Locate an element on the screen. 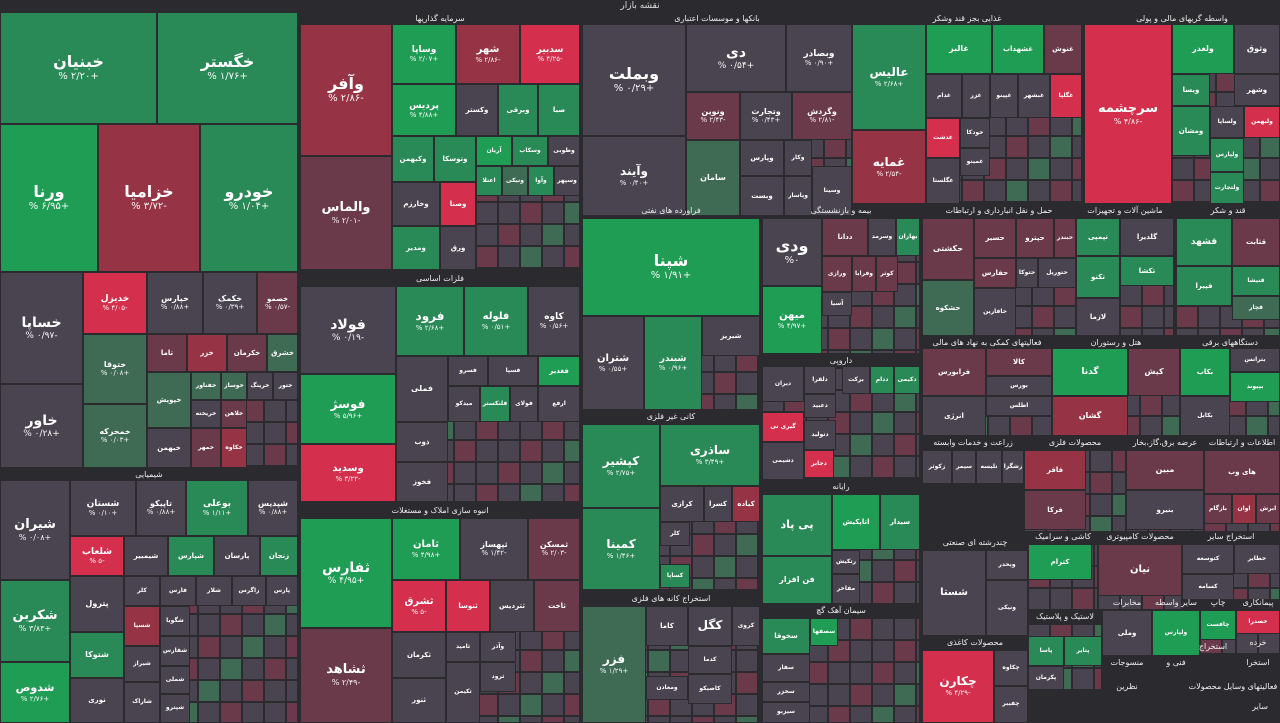 This screenshot has height=723, width=1280. stock-tile: زاگرس is located at coordinates (249, 591).